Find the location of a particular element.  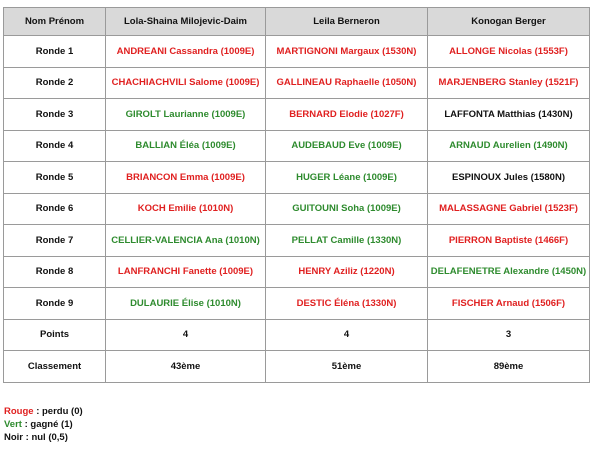

round-label: Ronde 4 is located at coordinates (54, 145).